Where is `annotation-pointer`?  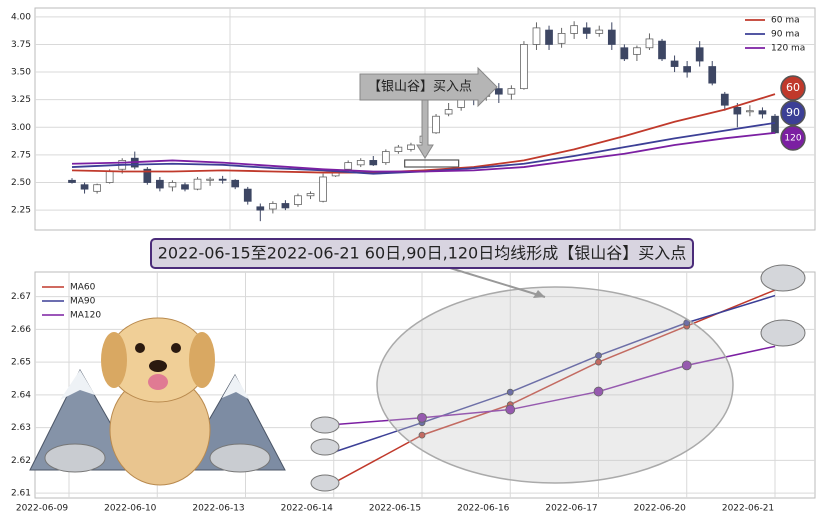 annotation-pointer is located at coordinates (425, 129).